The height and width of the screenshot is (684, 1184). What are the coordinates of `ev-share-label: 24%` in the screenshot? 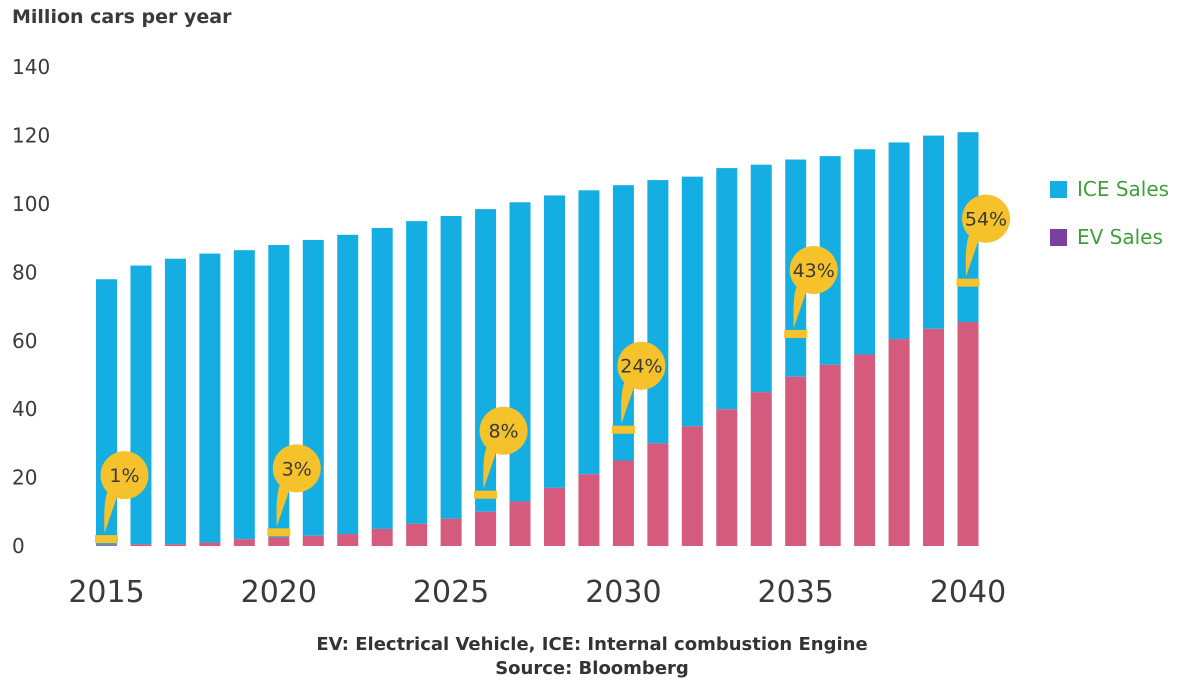 It's located at (641, 367).